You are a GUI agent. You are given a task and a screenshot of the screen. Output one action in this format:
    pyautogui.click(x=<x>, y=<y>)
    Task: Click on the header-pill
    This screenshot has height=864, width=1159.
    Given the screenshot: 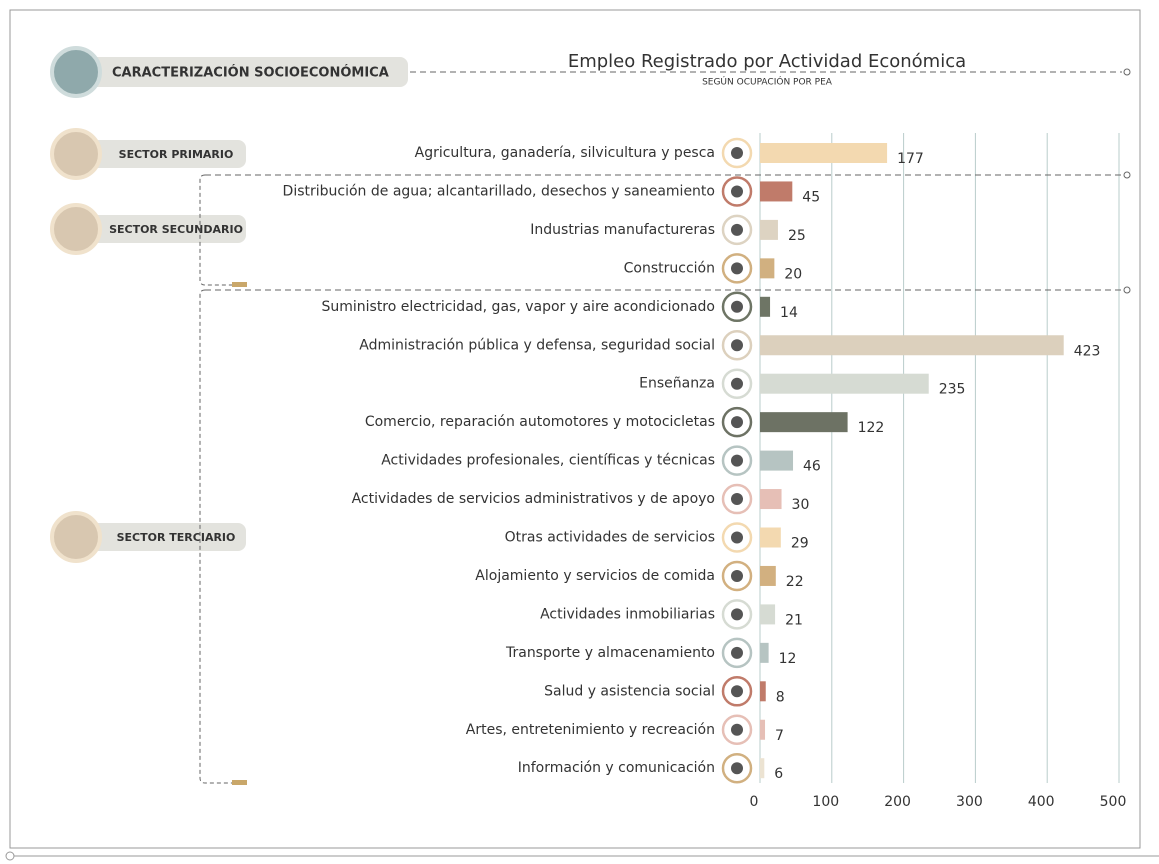 What is the action you would take?
    pyautogui.click(x=233, y=72)
    